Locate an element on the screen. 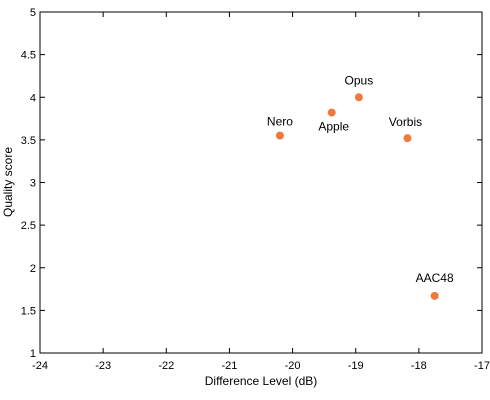  y-tick-label: 1 is located at coordinates (33, 354).